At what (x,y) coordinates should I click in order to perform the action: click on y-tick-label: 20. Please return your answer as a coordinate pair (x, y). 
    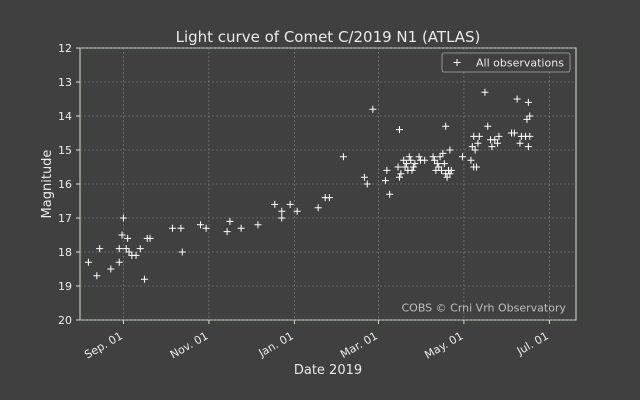
    Looking at the image, I should click on (65, 320).